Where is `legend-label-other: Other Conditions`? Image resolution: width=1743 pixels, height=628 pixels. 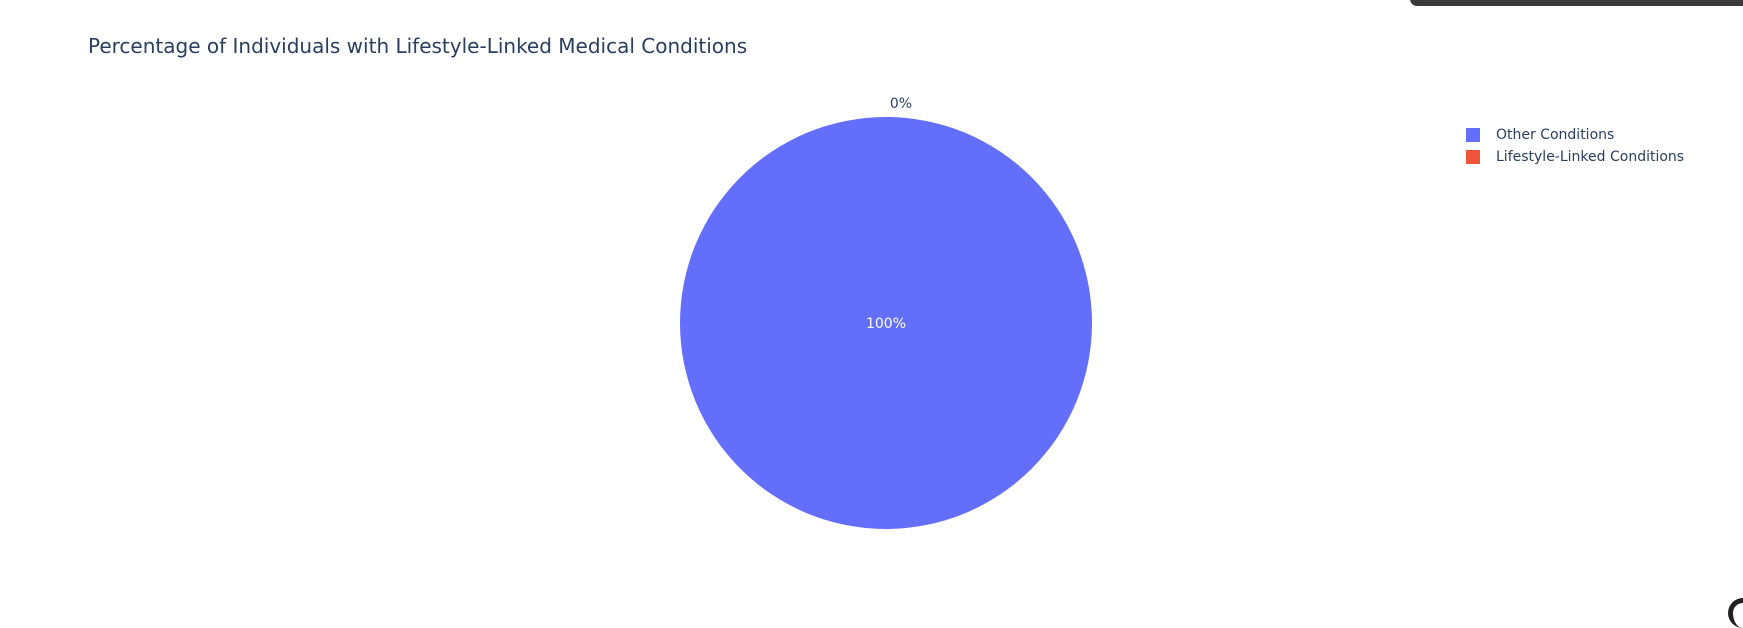
legend-label-other: Other Conditions is located at coordinates (1555, 135).